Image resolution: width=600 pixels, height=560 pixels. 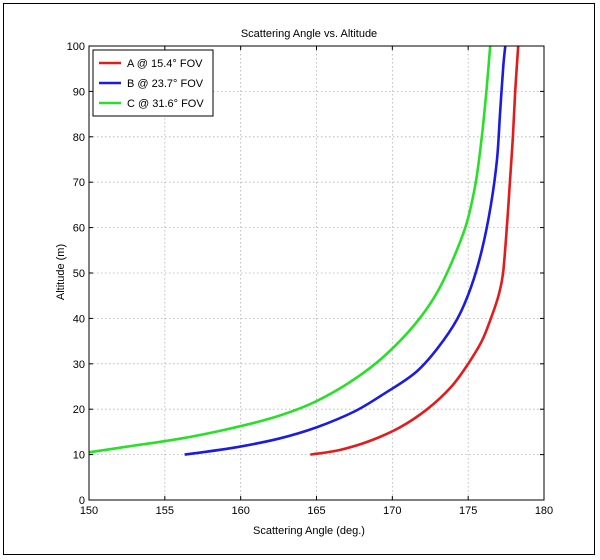 What do you see at coordinates (61, 272) in the screenshot?
I see `y-axis-label: Altitude (m)` at bounding box center [61, 272].